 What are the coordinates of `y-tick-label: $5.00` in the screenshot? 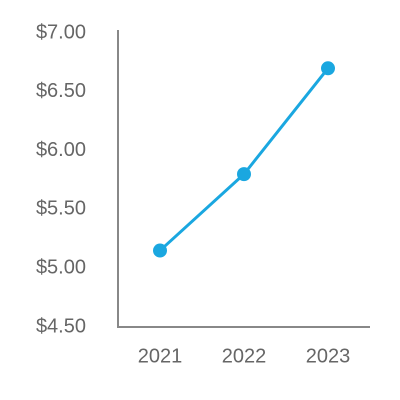 It's located at (61, 267).